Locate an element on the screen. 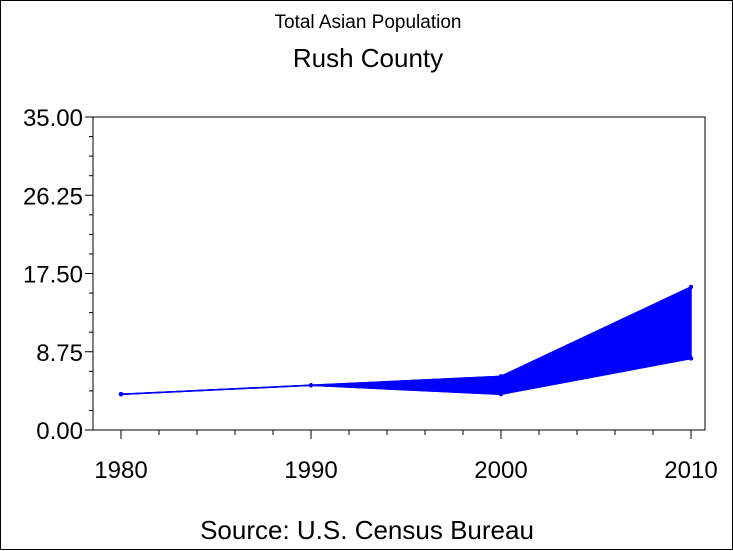 Image resolution: width=733 pixels, height=551 pixels. y-tick-label: 0.00 is located at coordinates (59, 431).